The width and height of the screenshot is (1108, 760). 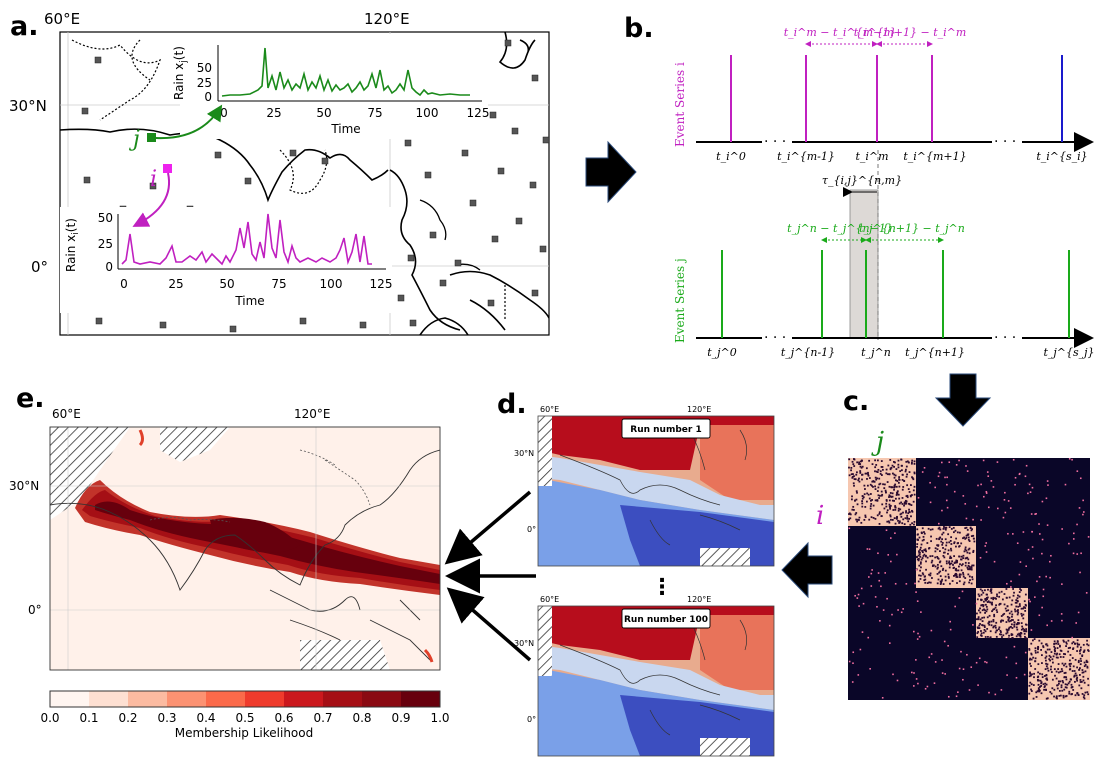 I want to click on matrix-j-label: j, so click(x=877, y=442).